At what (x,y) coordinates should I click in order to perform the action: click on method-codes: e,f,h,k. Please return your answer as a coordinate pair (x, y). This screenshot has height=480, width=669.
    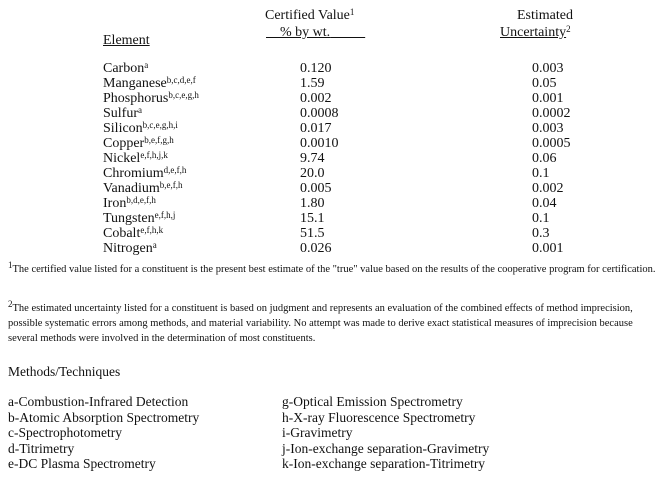
    Looking at the image, I should click on (152, 230).